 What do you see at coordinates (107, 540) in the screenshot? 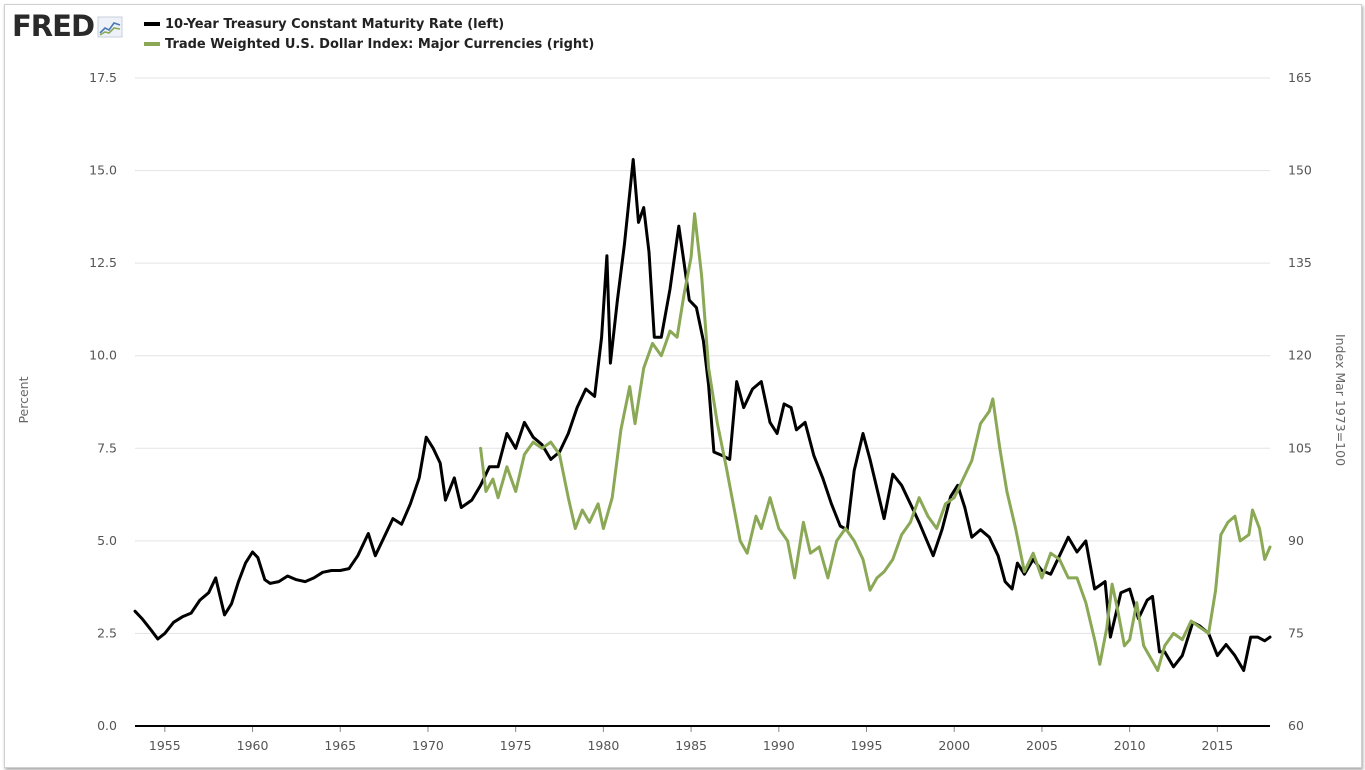
I see `left-tick-label: 5.0` at bounding box center [107, 540].